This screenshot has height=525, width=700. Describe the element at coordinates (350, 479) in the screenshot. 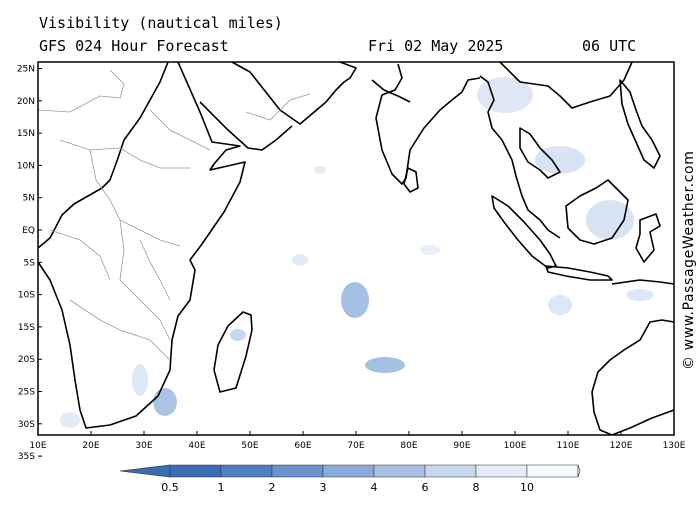

I see `visibility-colorbar: 0.5 1 2 3 4 6 8 10` at that location.